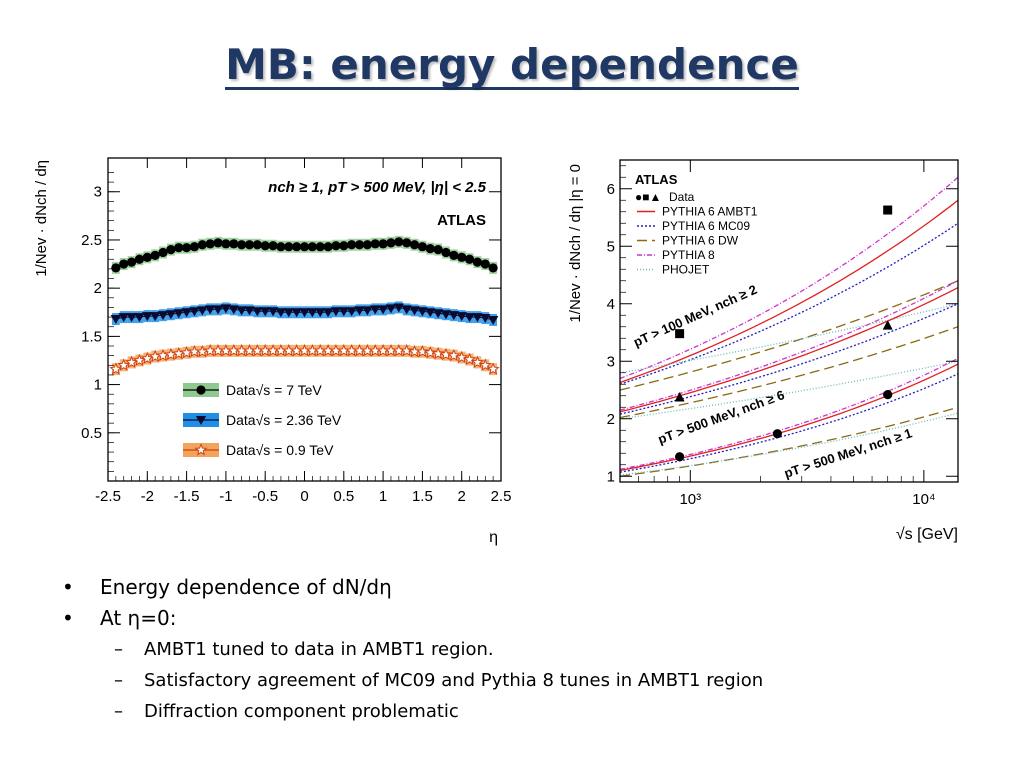 Image resolution: width=1024 pixels, height=768 pixels. Describe the element at coordinates (304, 254) in the screenshot. I see `error-band-group` at that location.